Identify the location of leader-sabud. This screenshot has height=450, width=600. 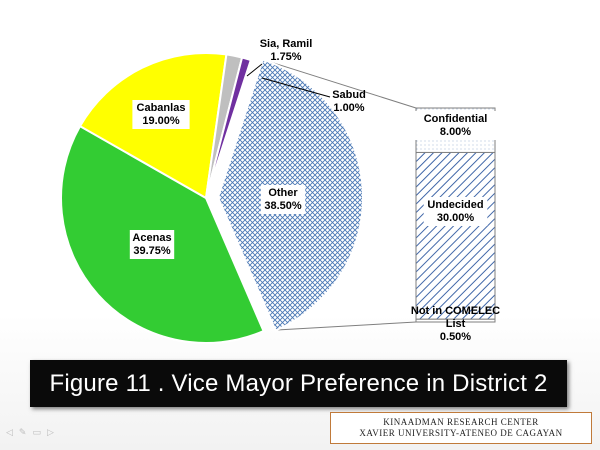
(296, 87).